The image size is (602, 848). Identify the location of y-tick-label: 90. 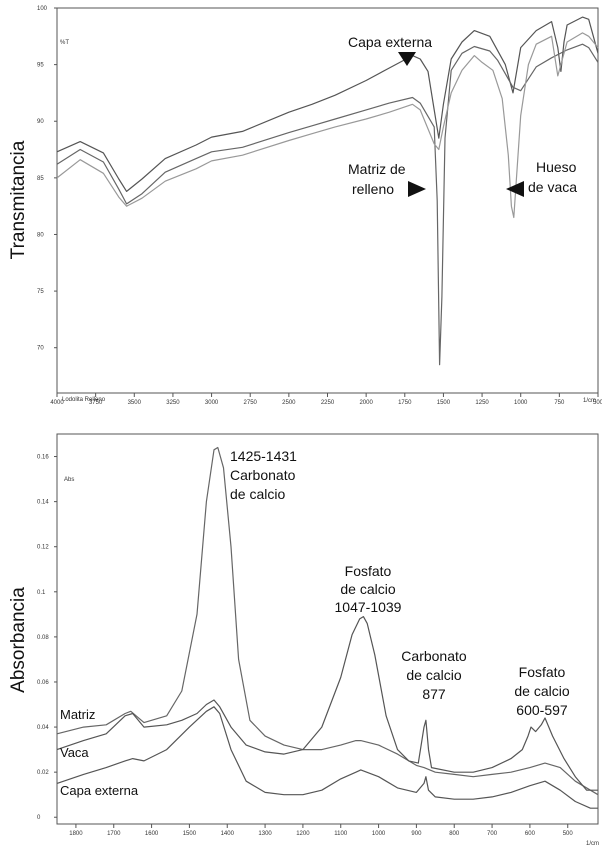
(40, 122).